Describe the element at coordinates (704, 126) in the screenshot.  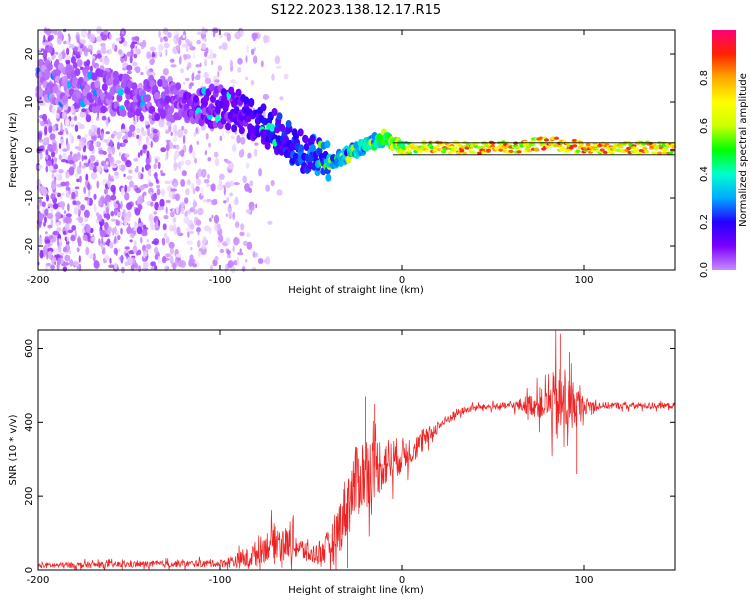
I see `colorbar-tick-label: 0.6` at that location.